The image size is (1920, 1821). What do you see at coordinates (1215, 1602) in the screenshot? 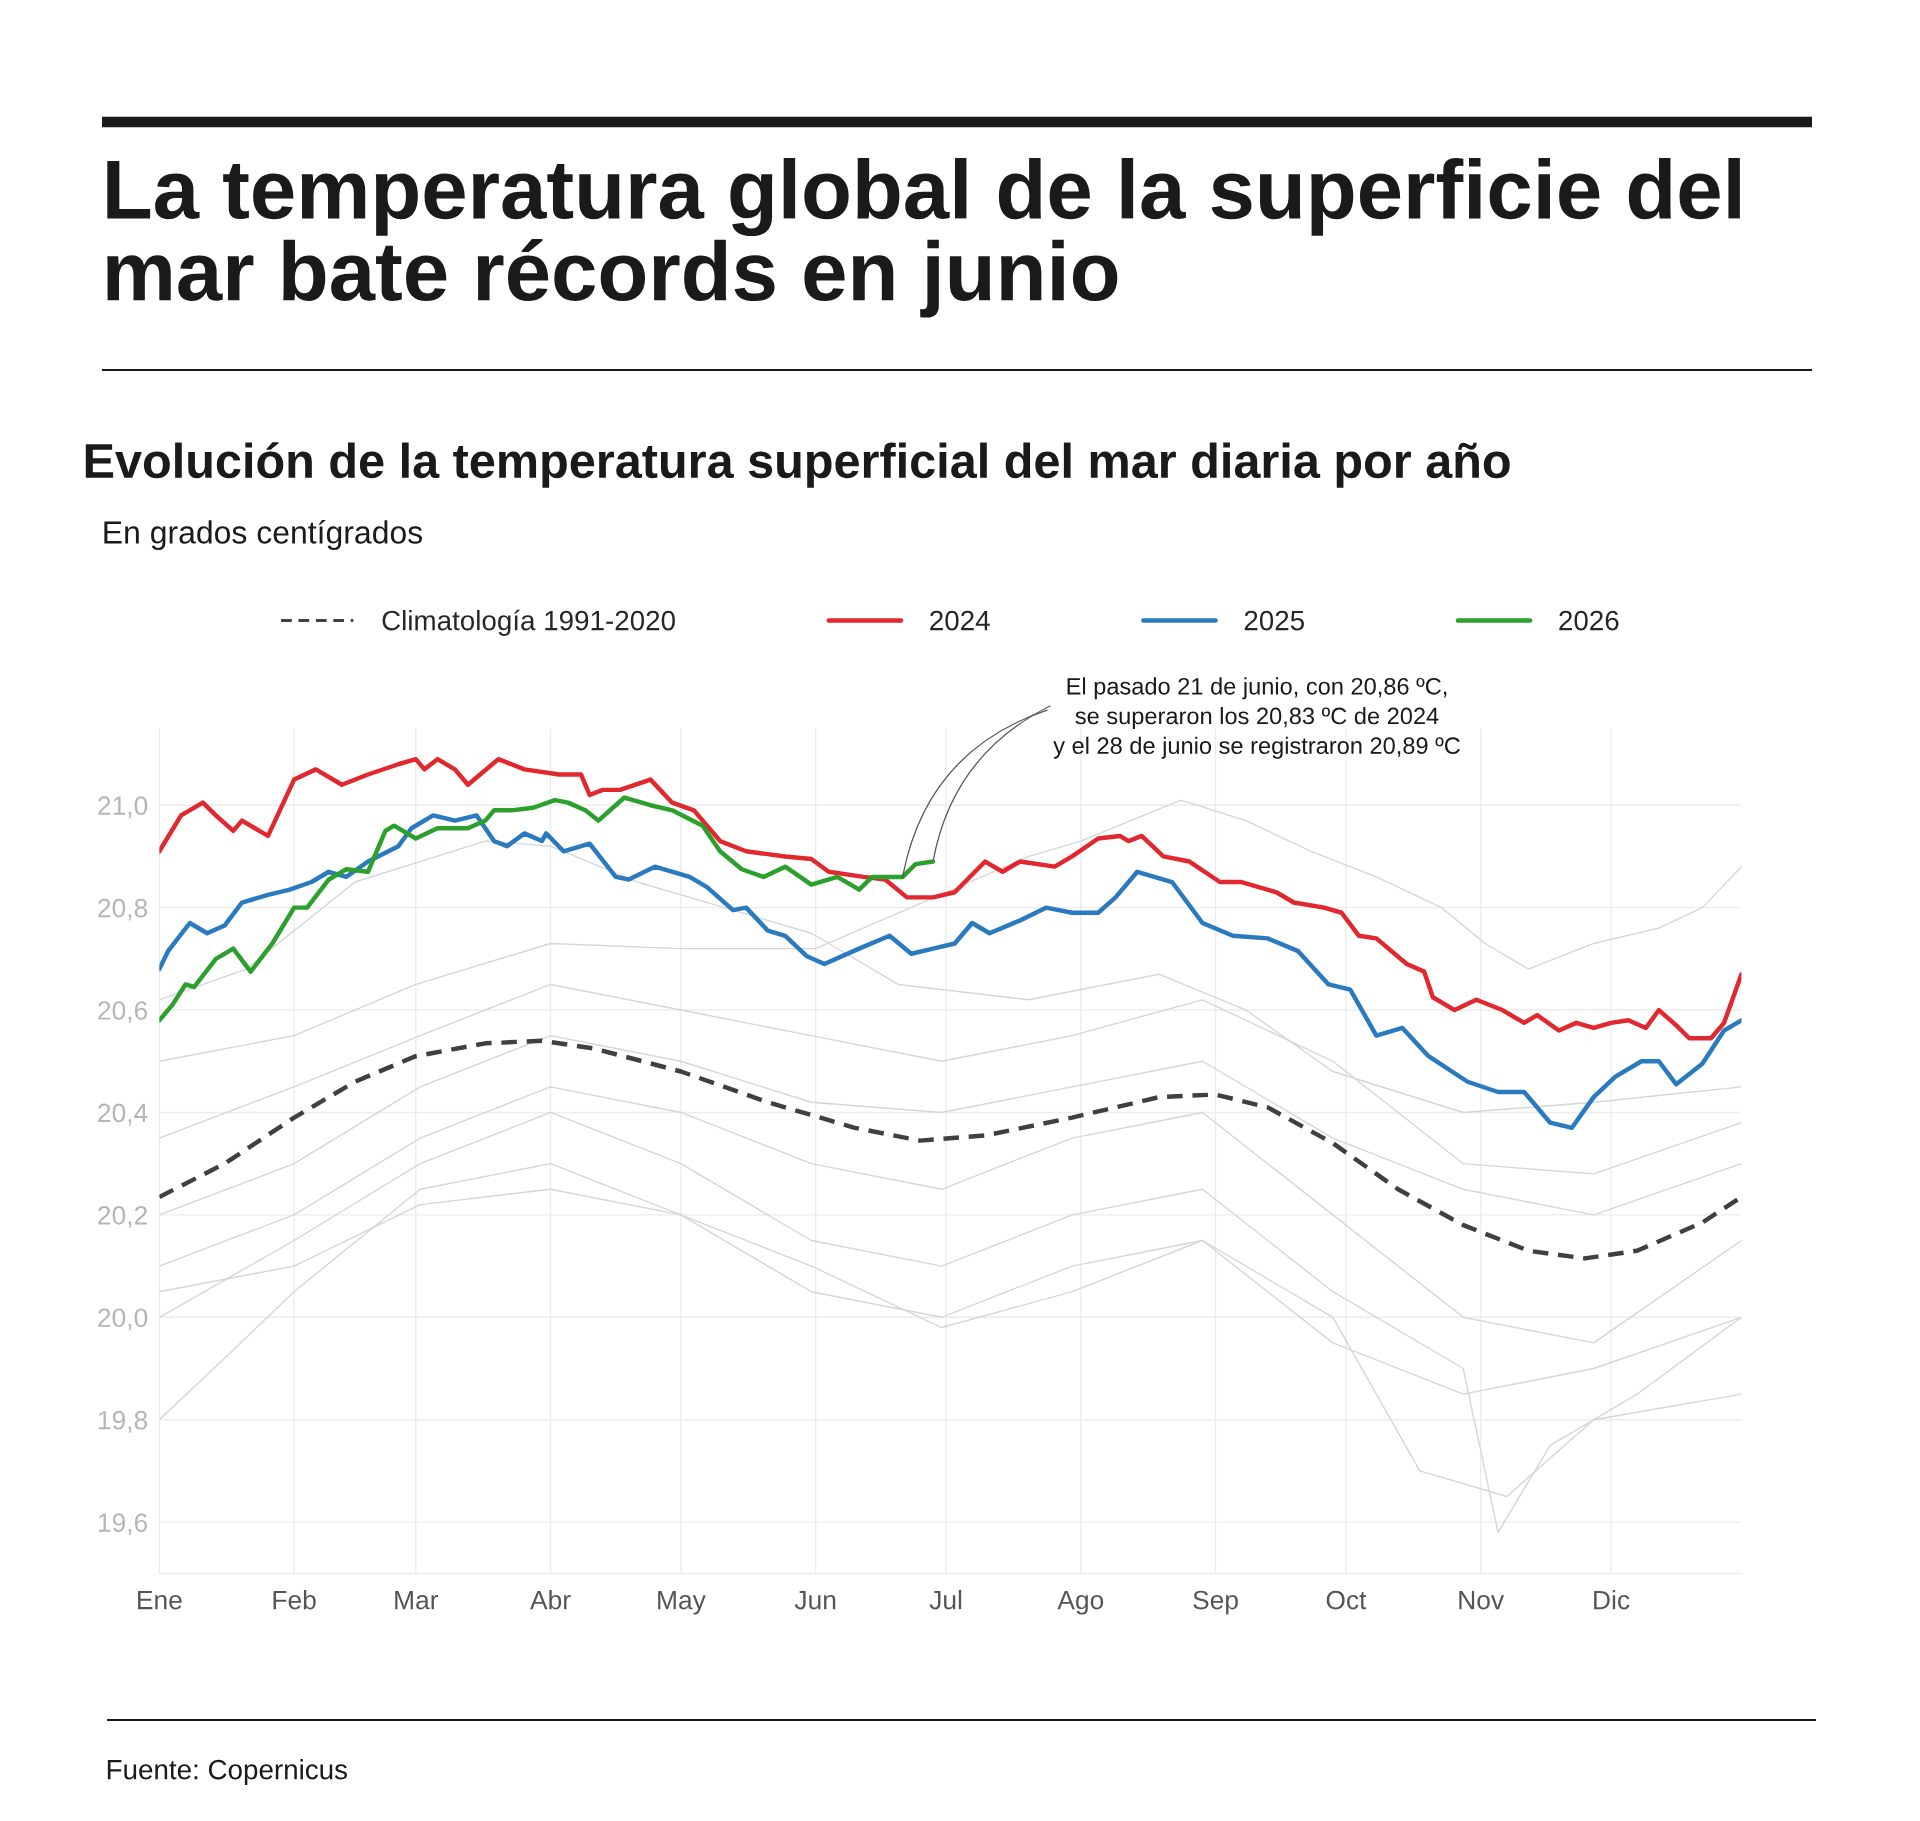
I see `x-tick-label: Sep` at bounding box center [1215, 1602].